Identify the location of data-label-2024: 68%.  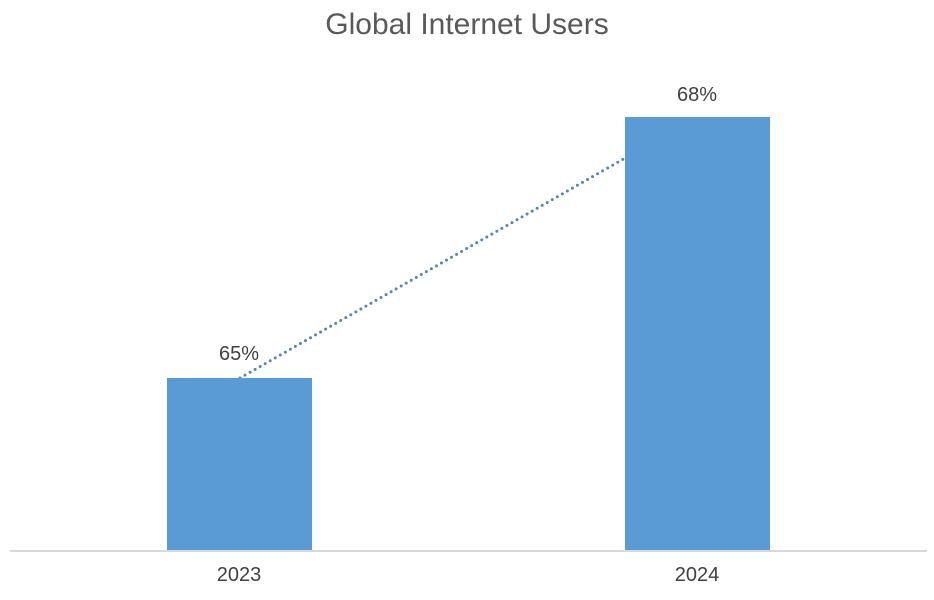
(697, 95).